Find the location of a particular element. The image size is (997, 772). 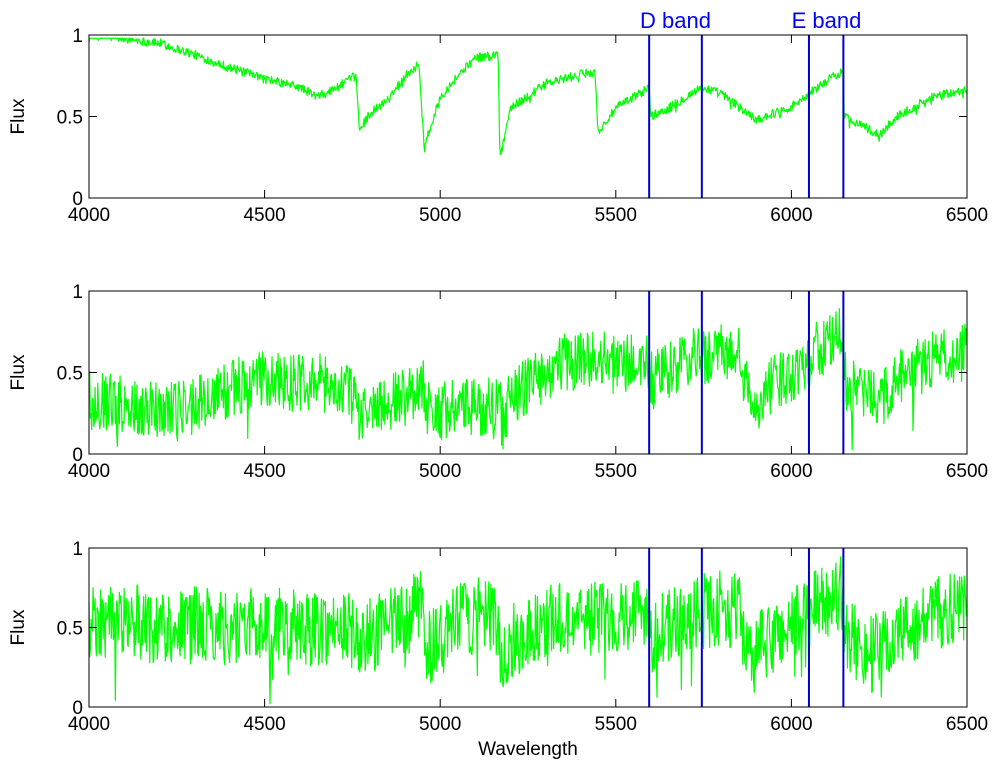

band-label: E band is located at coordinates (827, 20).